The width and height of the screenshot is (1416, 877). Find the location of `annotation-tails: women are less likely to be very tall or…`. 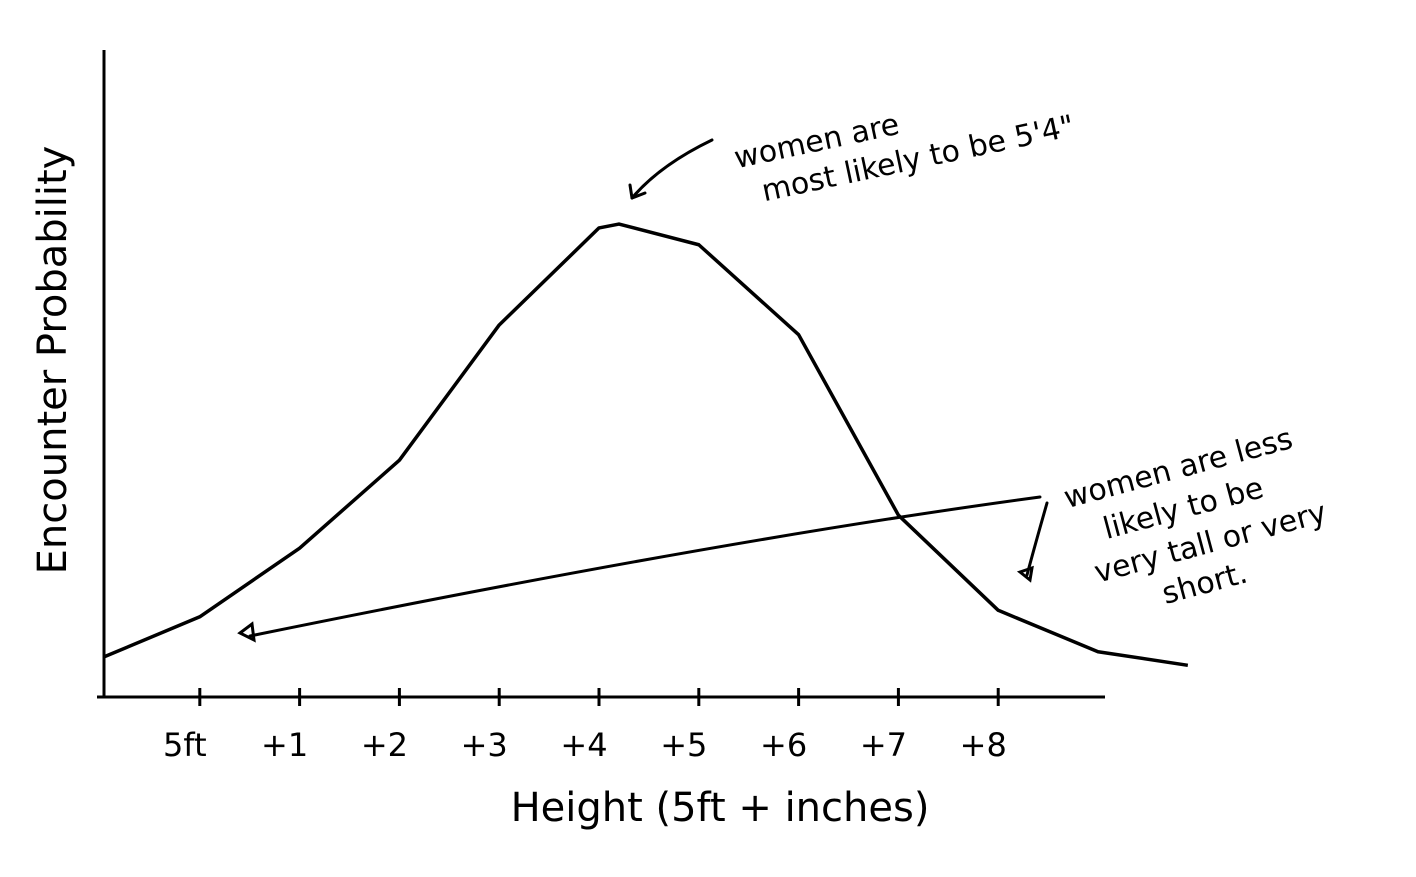

annotation-tails: women are less likely to be very tall or… is located at coordinates (1195, 516).